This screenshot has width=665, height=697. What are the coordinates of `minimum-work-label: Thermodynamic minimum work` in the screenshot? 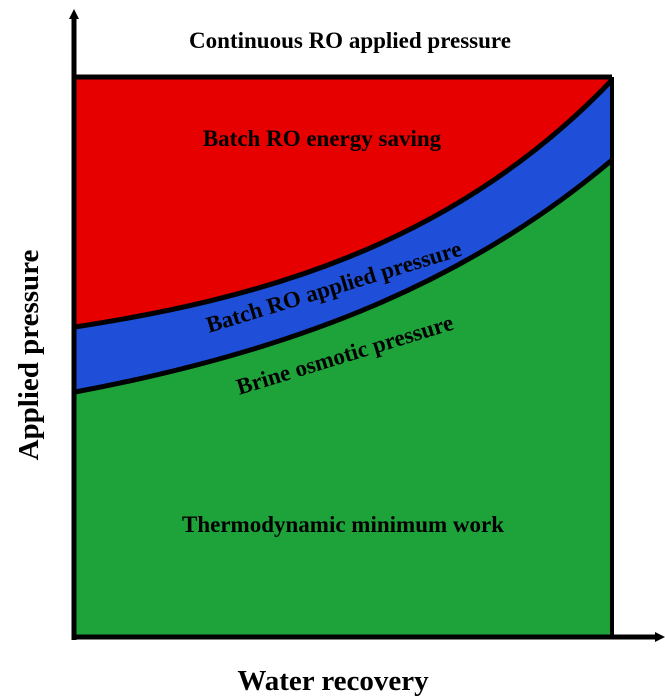 It's located at (343, 524).